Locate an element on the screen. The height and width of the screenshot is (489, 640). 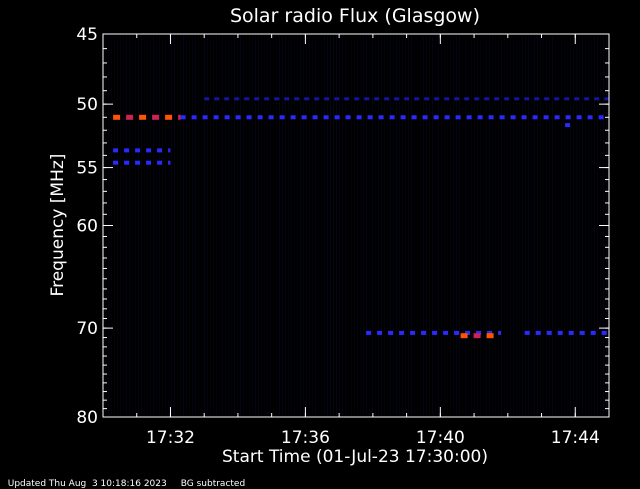
x-tick-label: 17:32 is located at coordinates (170, 438).